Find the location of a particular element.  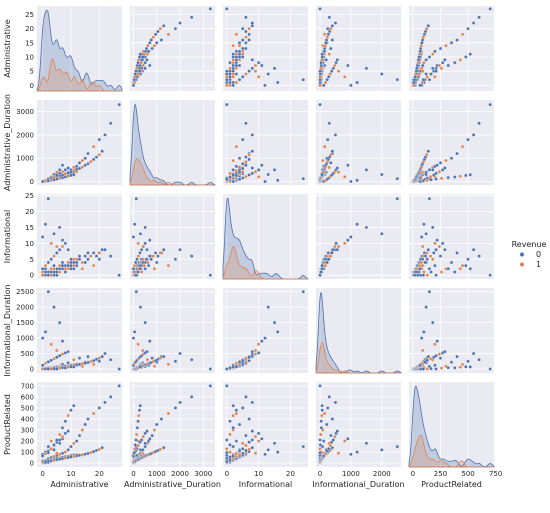

panel-Administrative-vs-Informational is located at coordinates (265, 48).